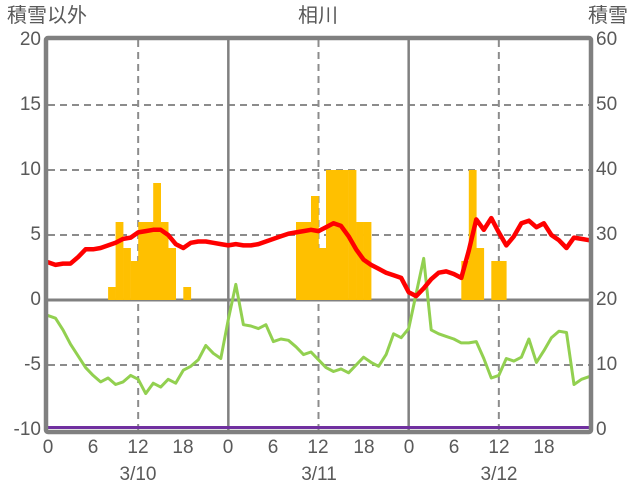  I want to click on right-axis-tick: 30, so click(607, 234).